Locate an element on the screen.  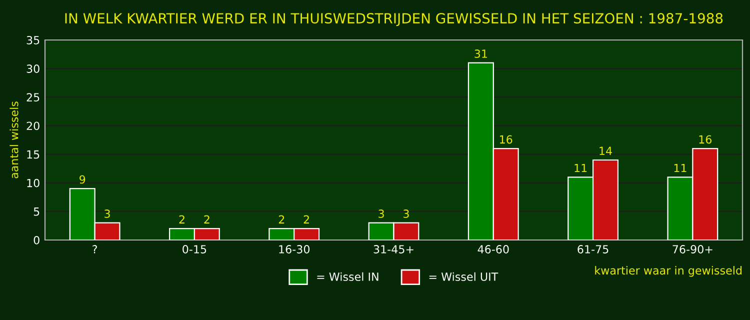
chart-title: IN WELK KWARTIER WERD ER IN THUISWEDSTRIJDEN GEWISSELD IN HET SEIZOEN : 1987-1988 is located at coordinates (394, 19).